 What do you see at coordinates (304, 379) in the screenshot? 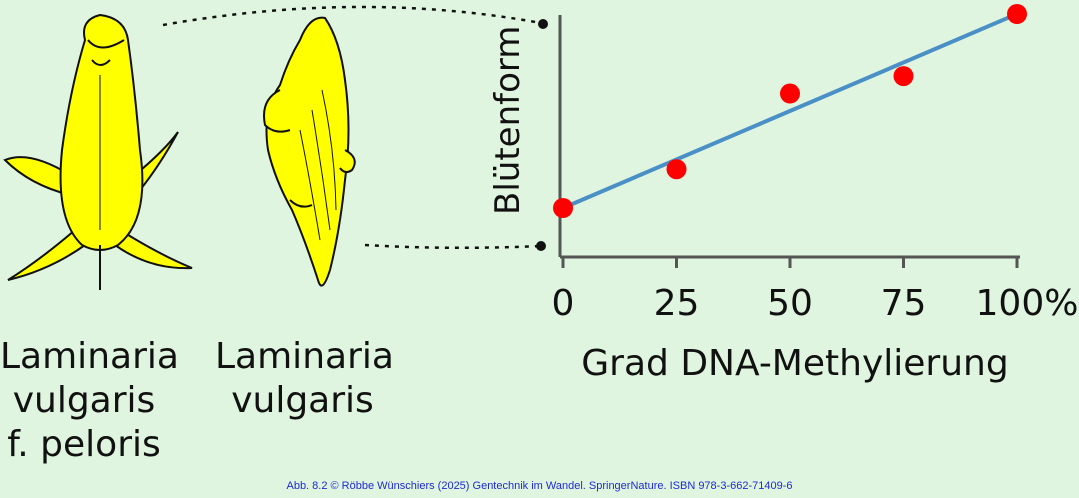
I see `species-label-normal: Laminaria vulgaris` at bounding box center [304, 379].